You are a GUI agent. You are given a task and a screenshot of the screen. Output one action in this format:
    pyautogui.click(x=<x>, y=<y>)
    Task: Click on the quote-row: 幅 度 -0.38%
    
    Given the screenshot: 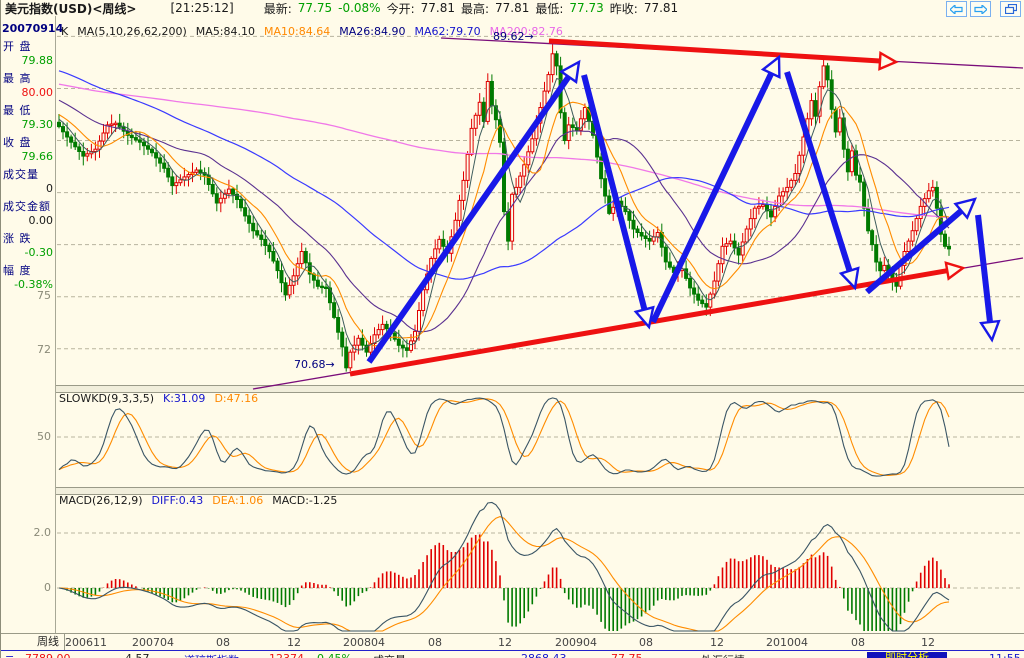 What is the action you would take?
    pyautogui.click(x=28, y=277)
    